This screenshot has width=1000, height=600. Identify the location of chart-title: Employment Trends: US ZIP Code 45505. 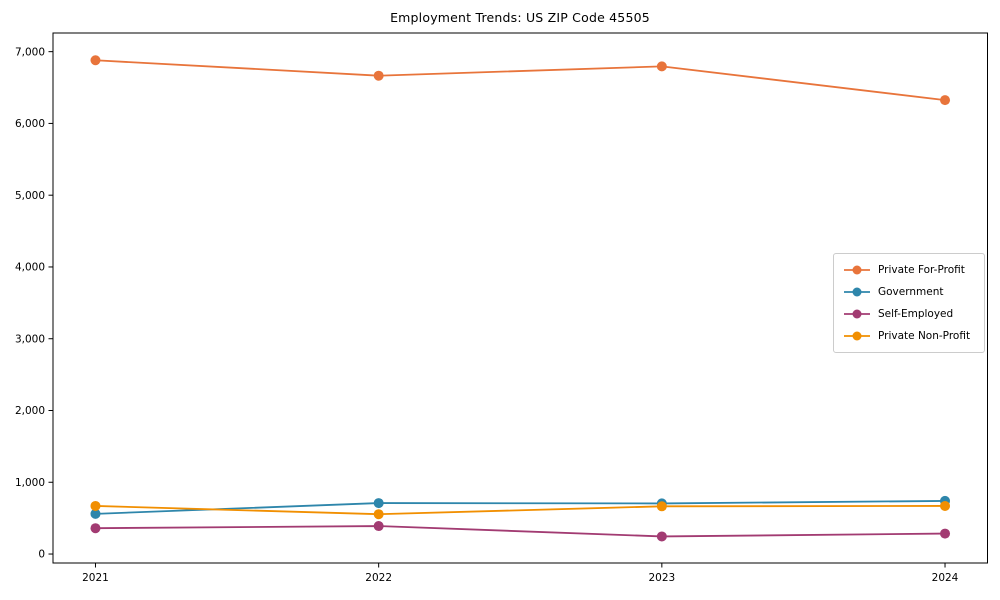
(520, 17).